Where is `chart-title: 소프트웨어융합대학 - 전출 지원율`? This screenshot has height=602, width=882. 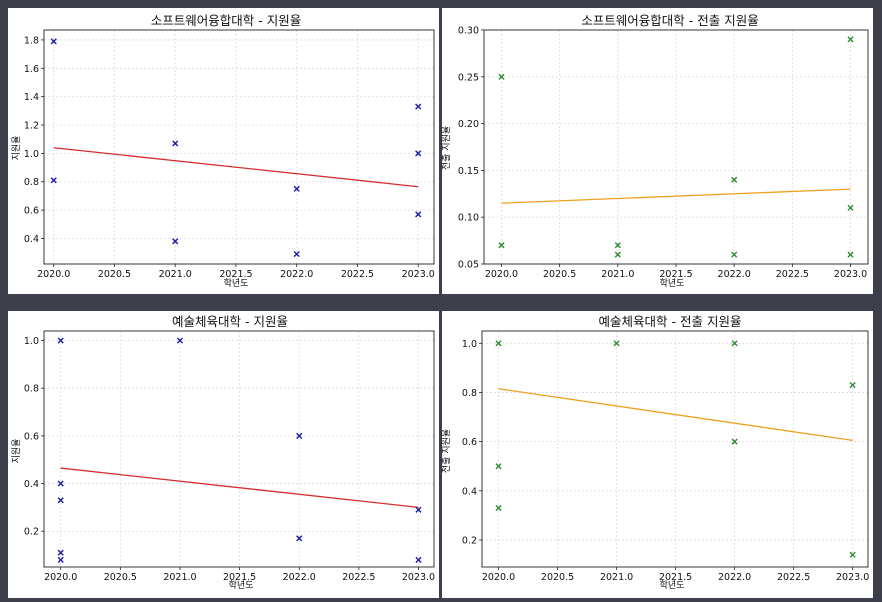
chart-title: 소프트웨어융합대학 - 전출 지원율 is located at coordinates (669, 20).